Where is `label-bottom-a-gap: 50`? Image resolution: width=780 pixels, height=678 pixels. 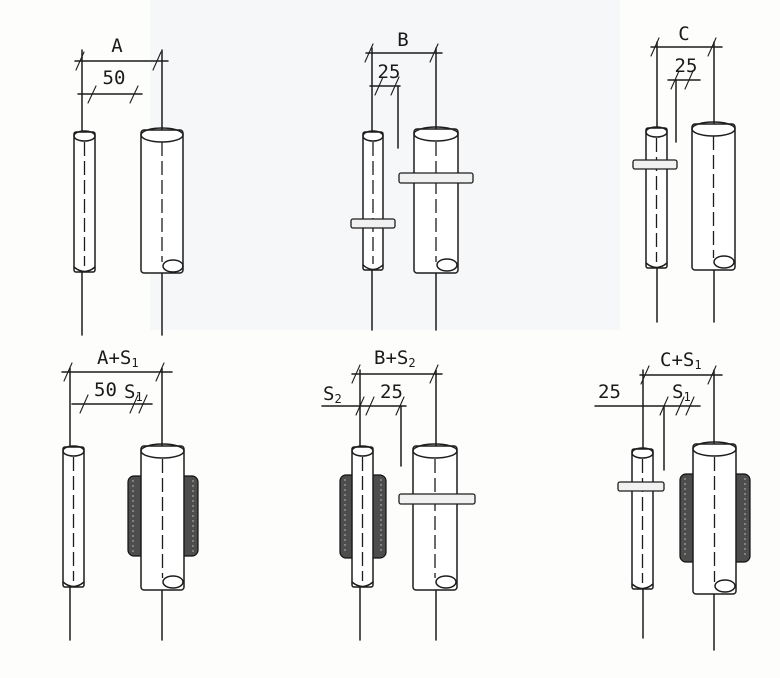
label-bottom-a-gap: 50 is located at coordinates (105, 390).